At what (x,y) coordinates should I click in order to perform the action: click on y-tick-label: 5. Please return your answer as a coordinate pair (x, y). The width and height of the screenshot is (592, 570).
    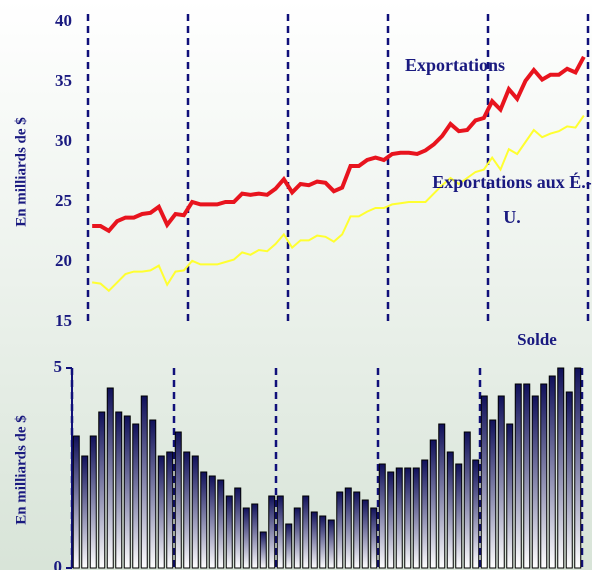
    Looking at the image, I should click on (58, 366).